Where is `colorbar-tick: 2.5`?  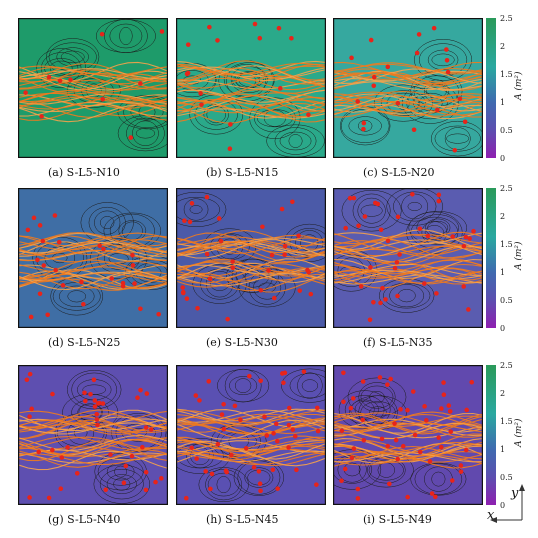
colorbar-tick: 2.5 is located at coordinates (506, 18).